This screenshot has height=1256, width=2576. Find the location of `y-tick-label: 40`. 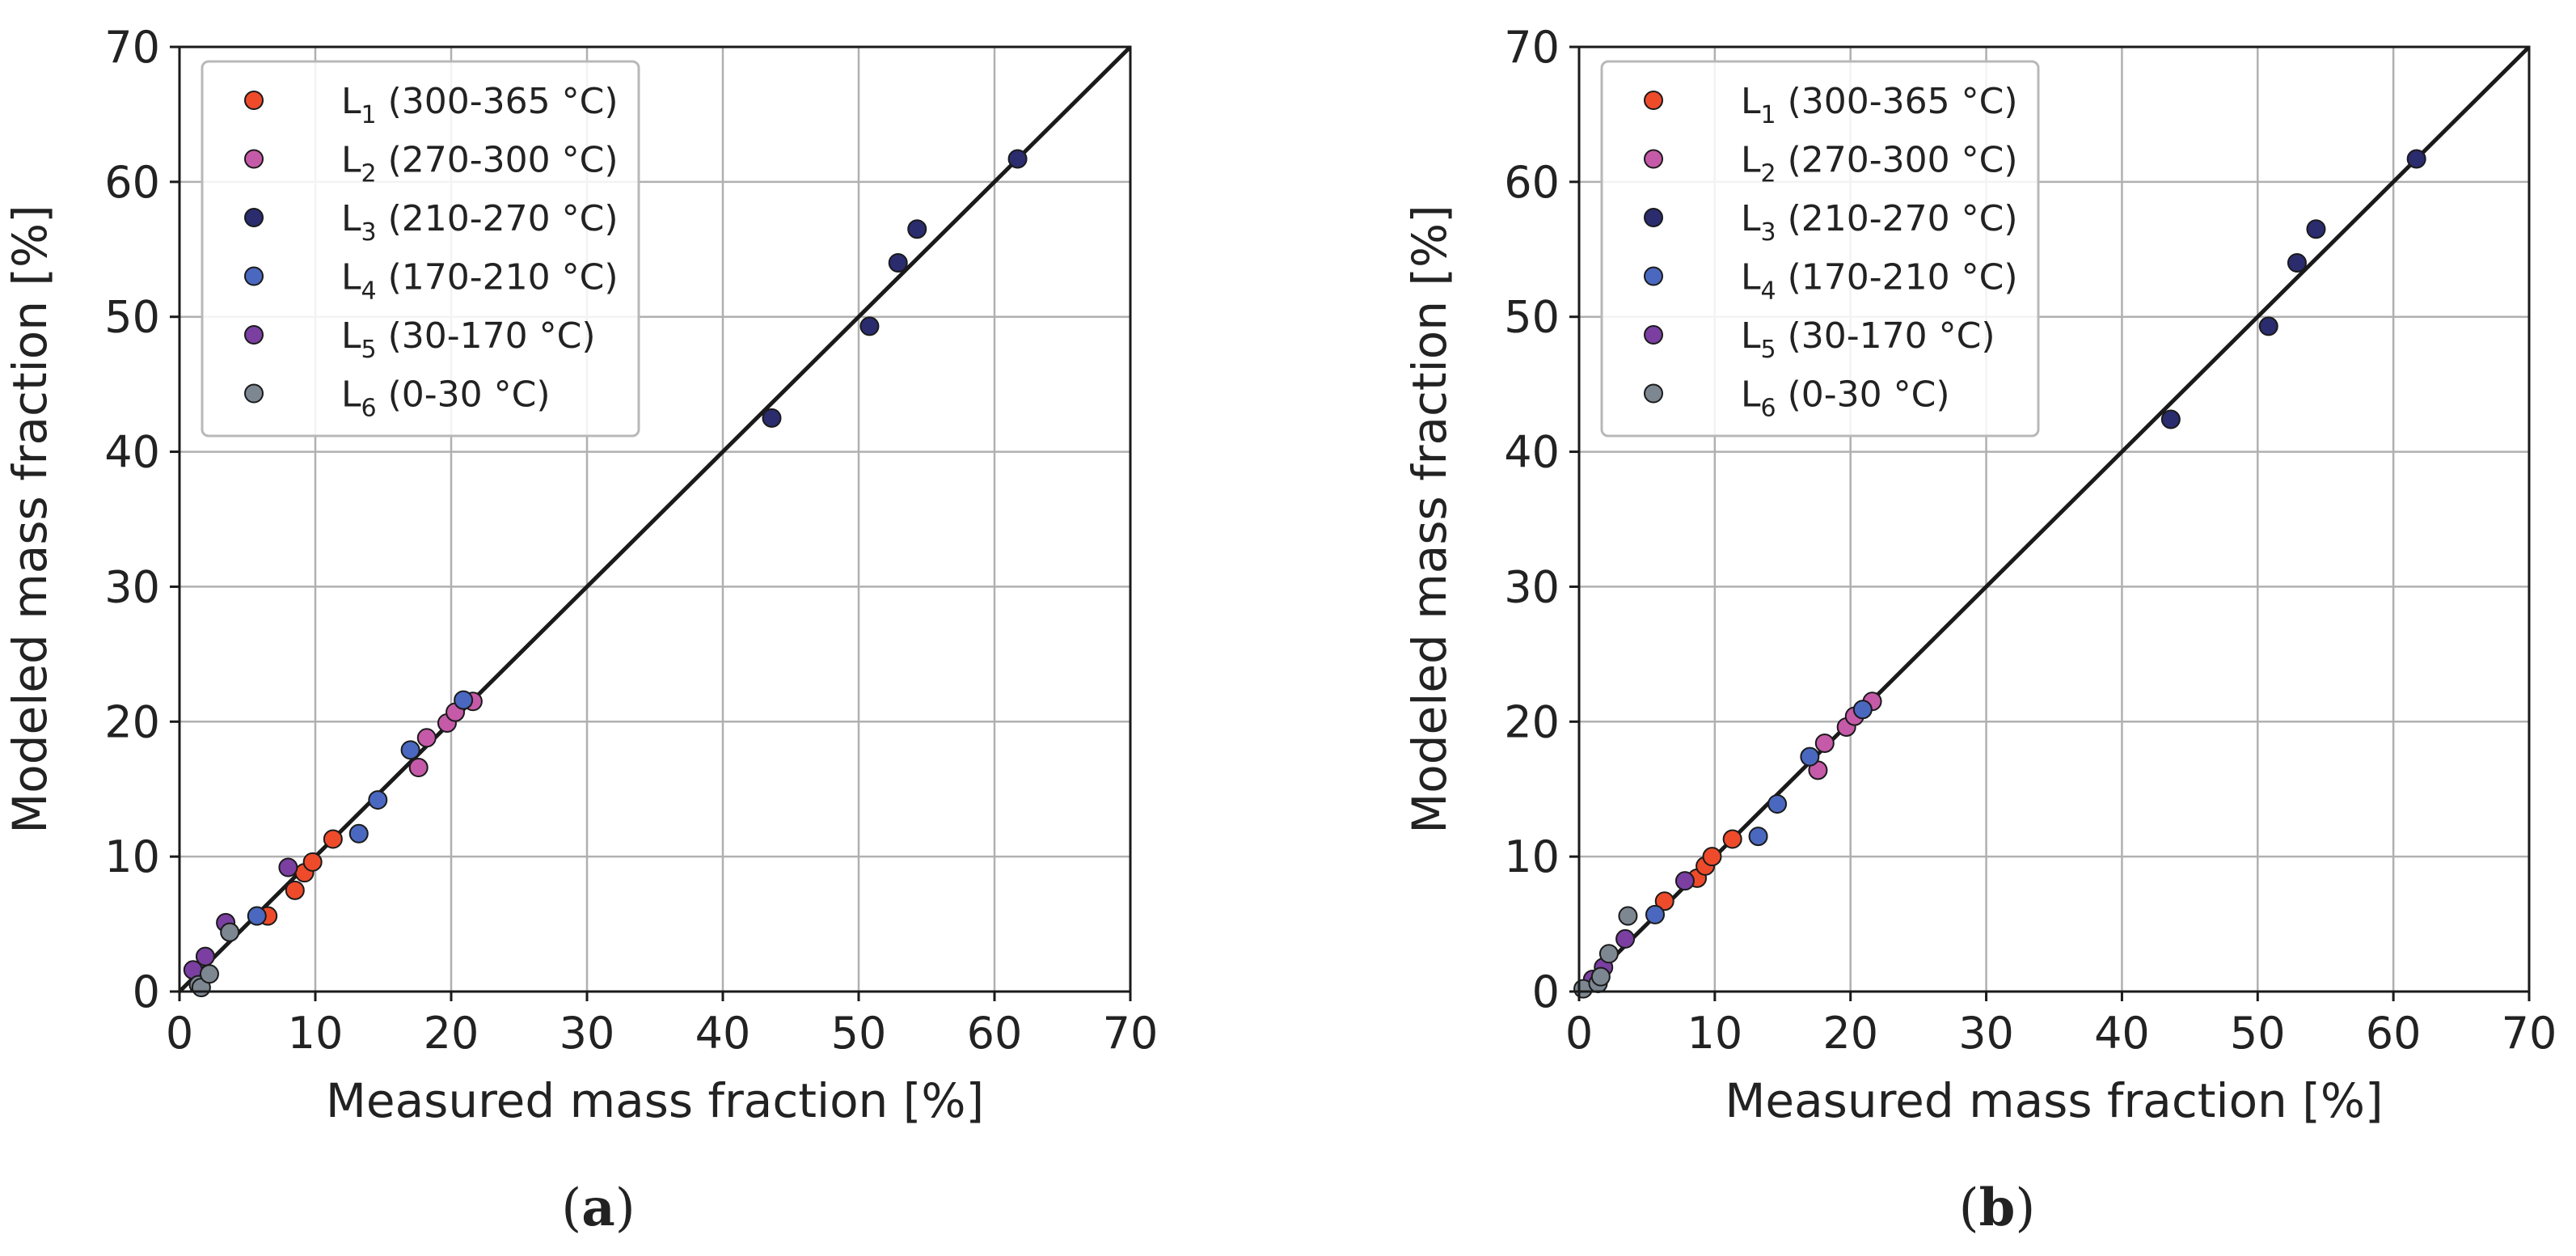

y-tick-label: 40 is located at coordinates (1532, 452).